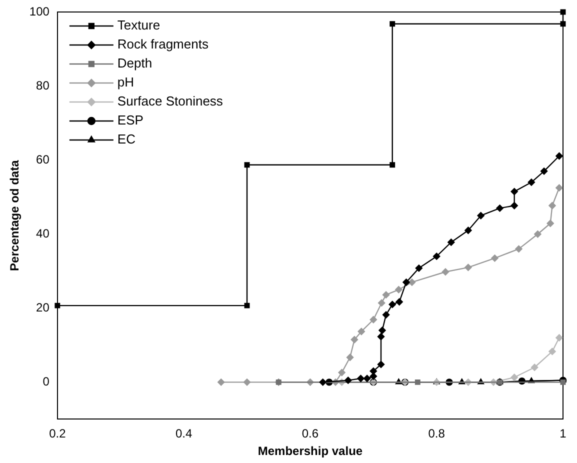 This screenshot has height=463, width=577. What do you see at coordinates (170, 101) in the screenshot?
I see `legend-label: Surface Stoniness` at bounding box center [170, 101].